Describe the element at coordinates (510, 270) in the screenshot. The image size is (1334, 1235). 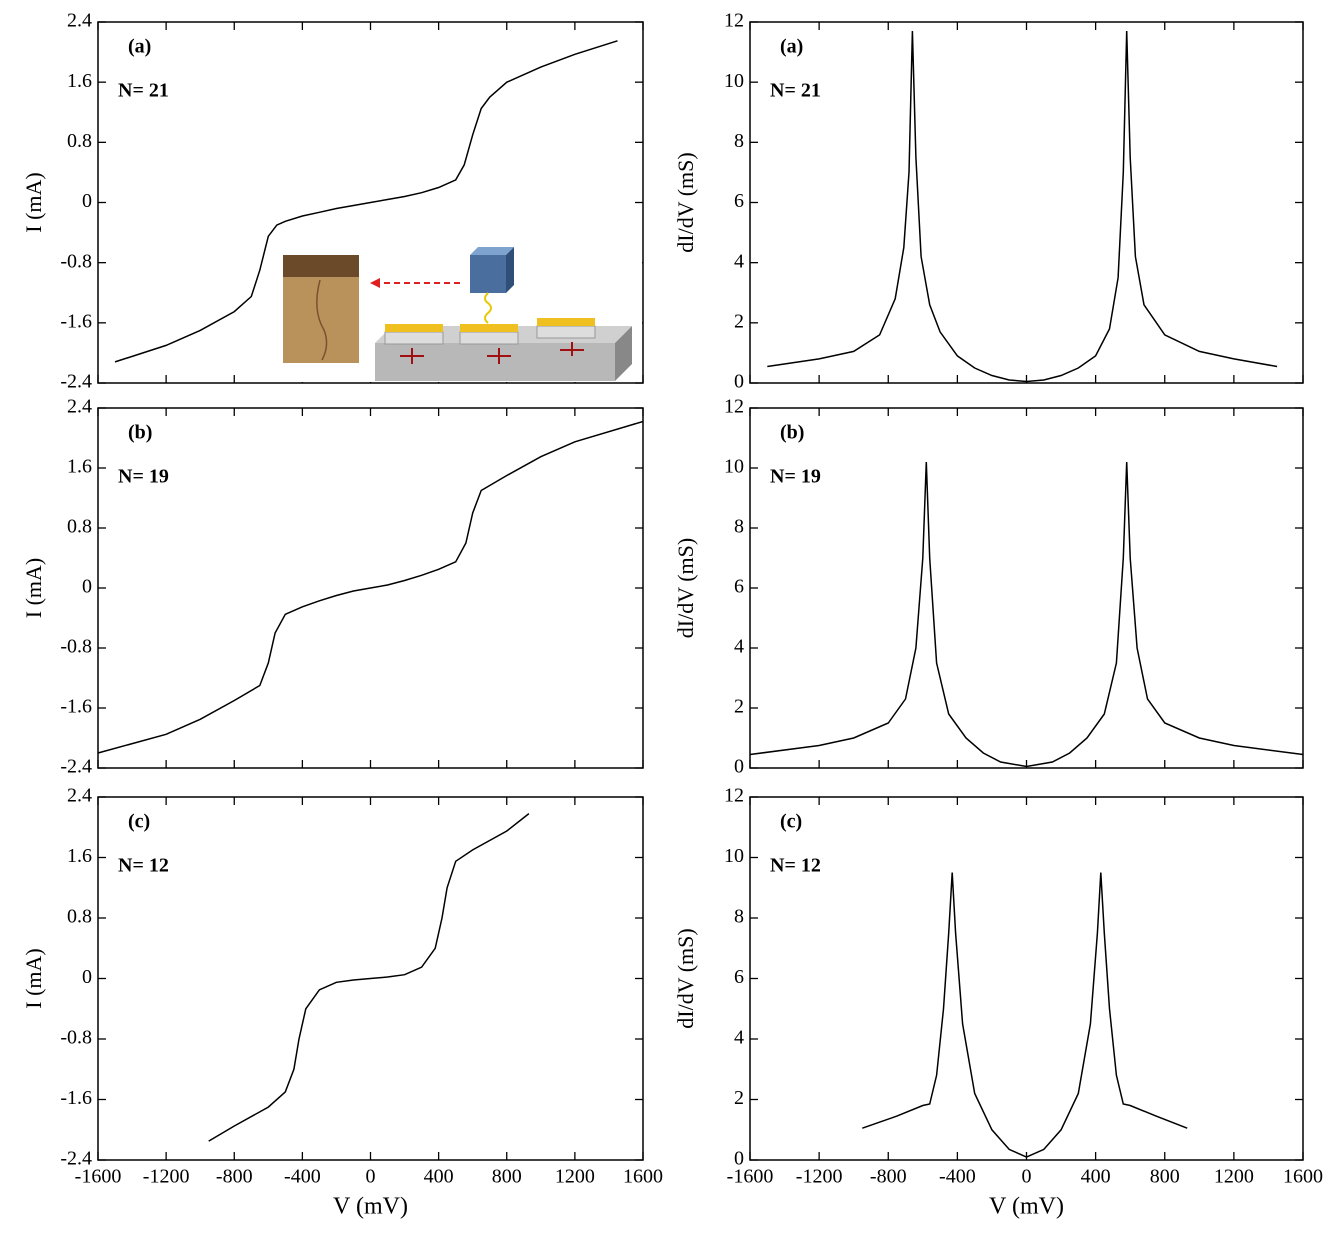
I see `inset-probe-side` at that location.